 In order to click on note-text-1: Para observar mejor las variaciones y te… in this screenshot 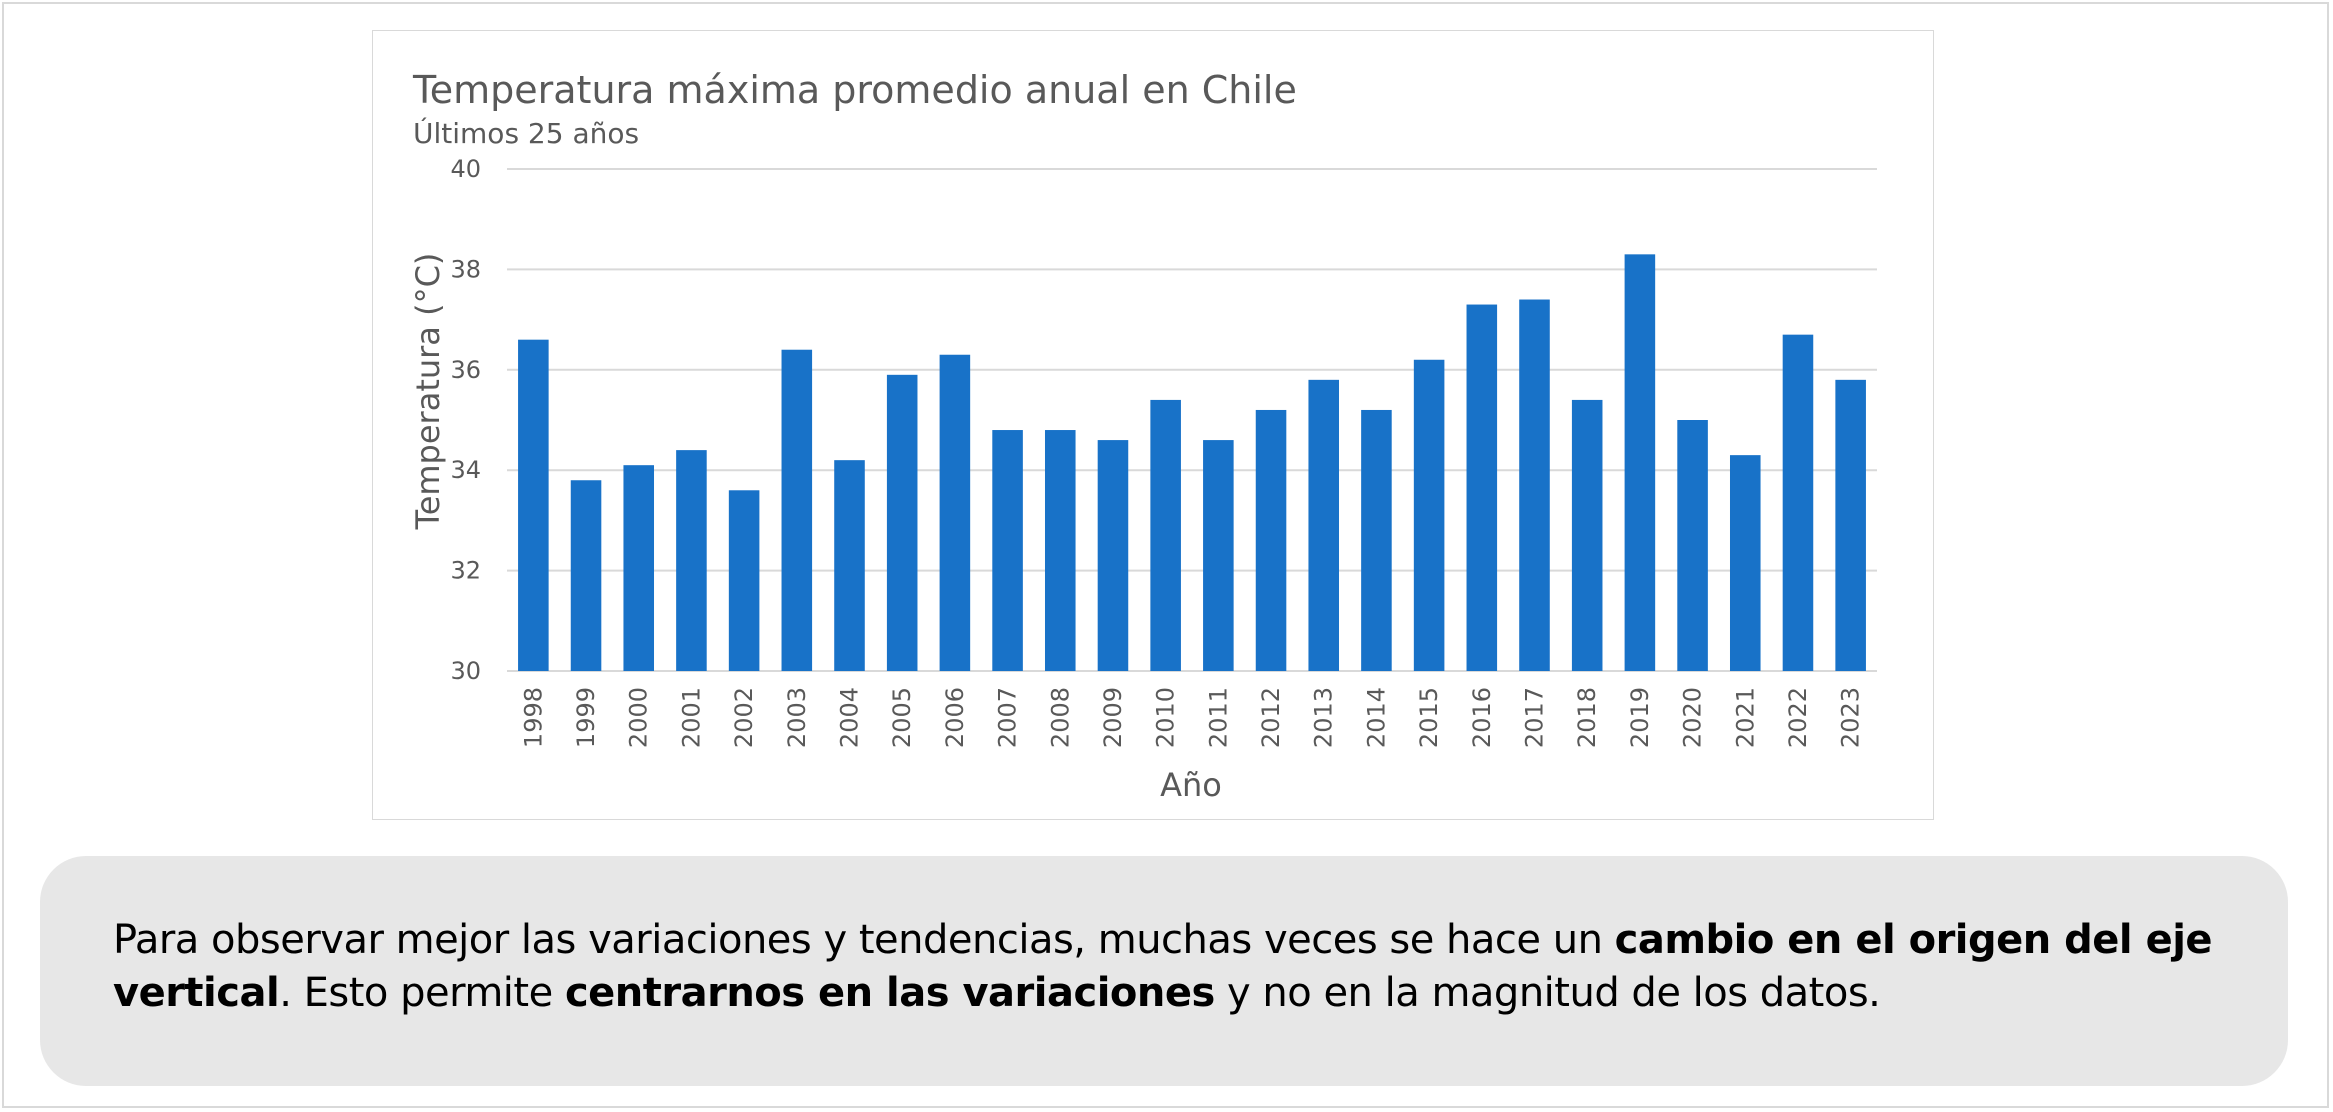, I will do `click(864, 940)`.